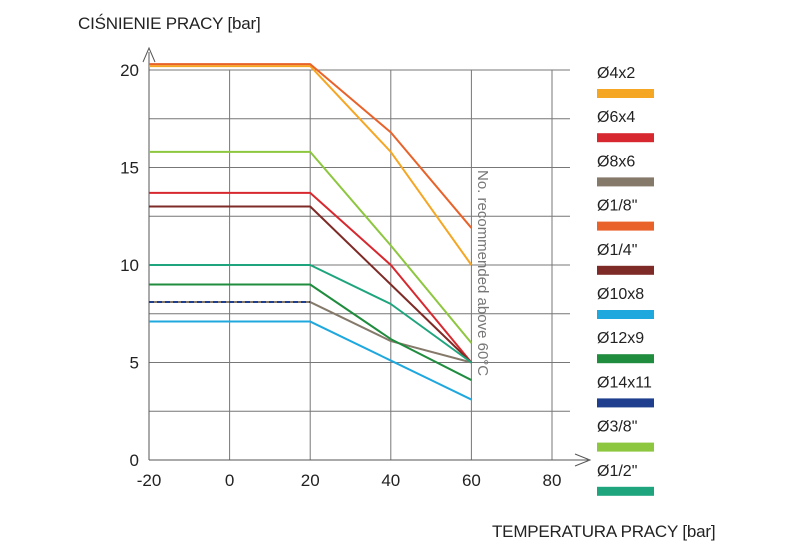  Describe the element at coordinates (129, 70) in the screenshot. I see `y-tick-label: 20` at that location.